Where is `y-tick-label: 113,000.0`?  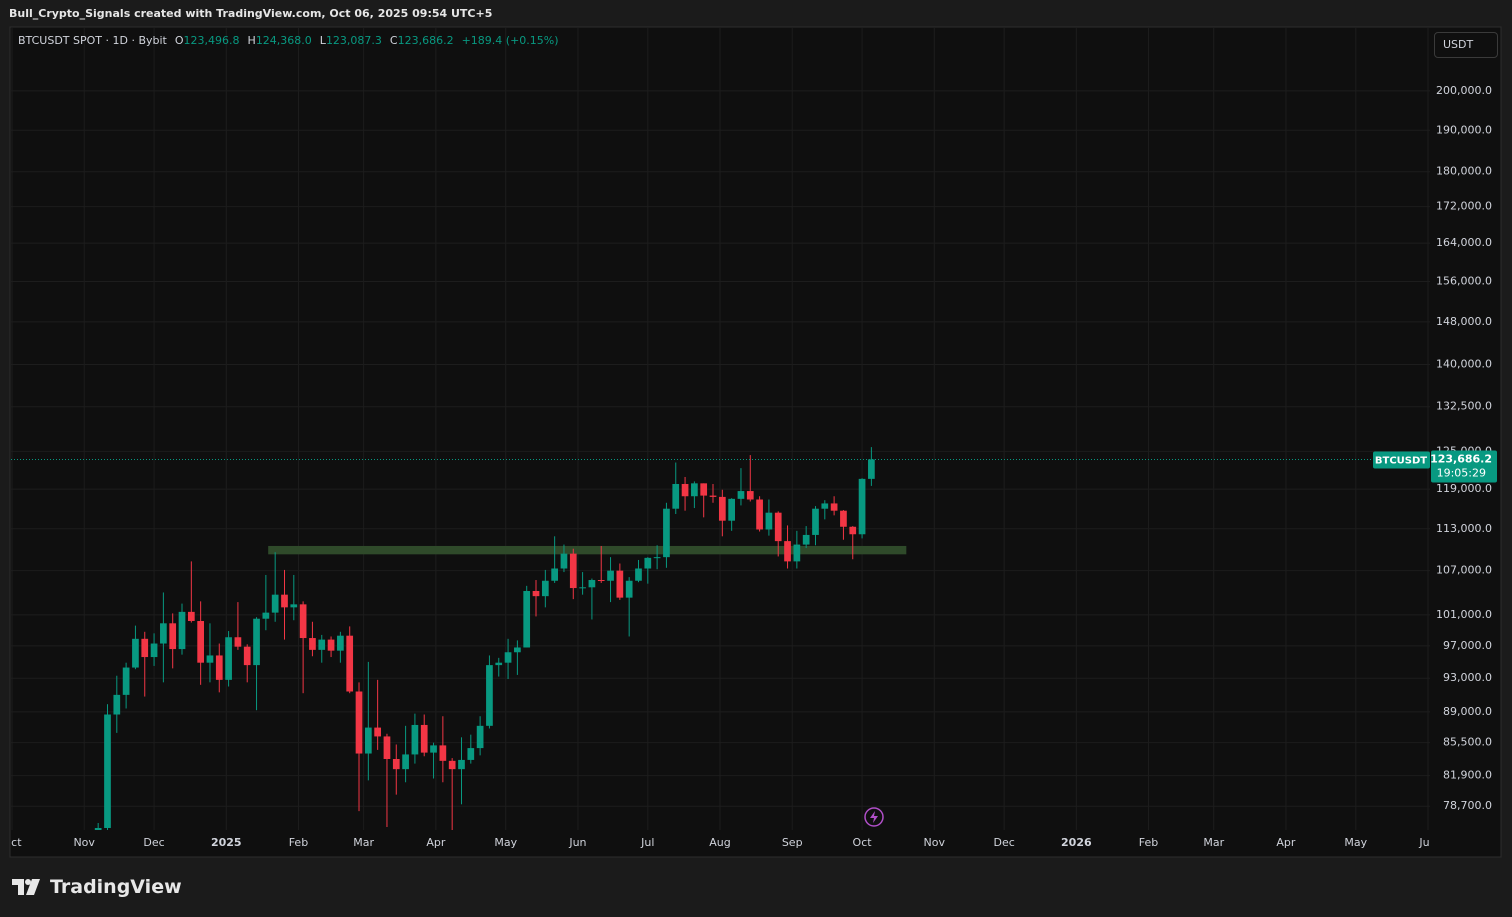 y-tick-label: 113,000.0 is located at coordinates (1464, 528).